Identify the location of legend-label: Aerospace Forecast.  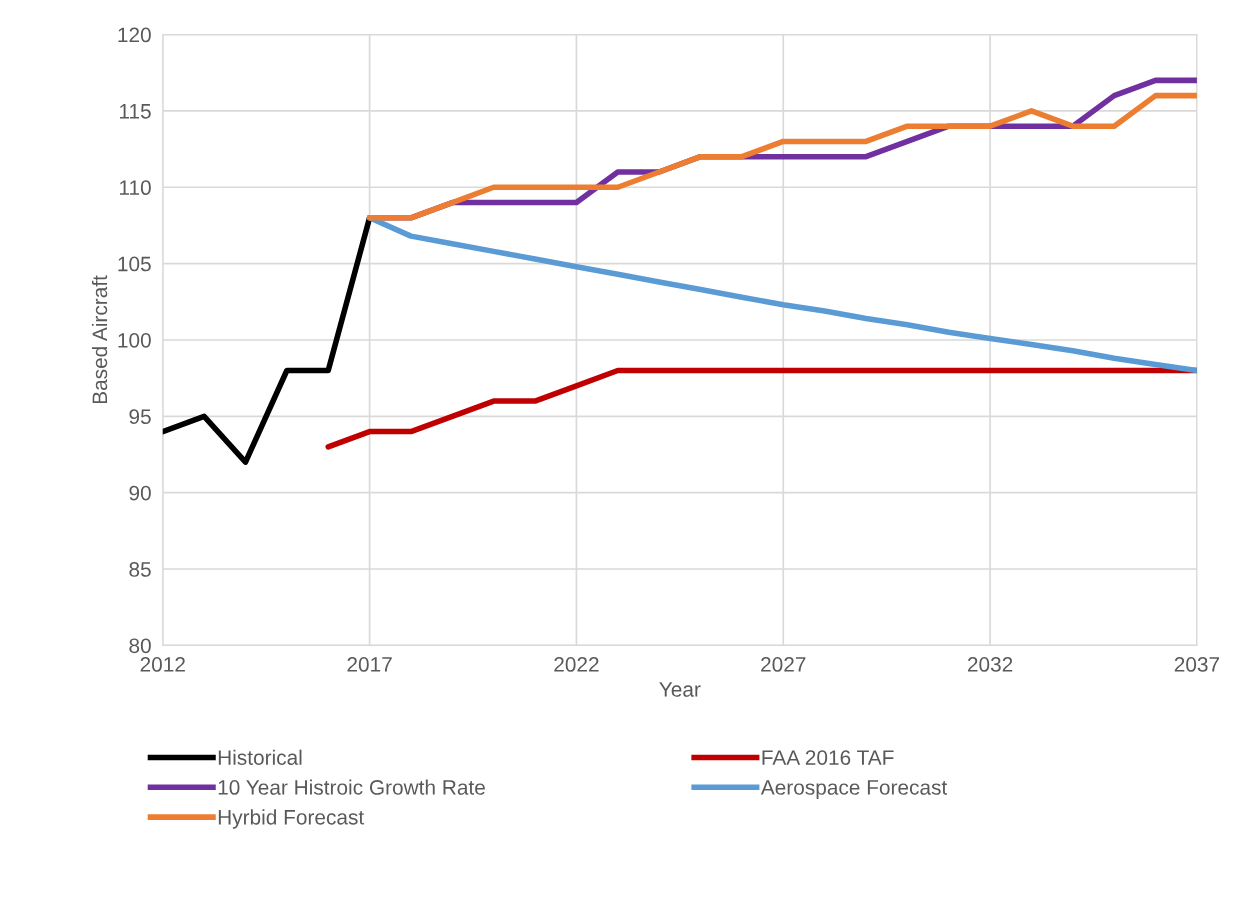
(854, 789).